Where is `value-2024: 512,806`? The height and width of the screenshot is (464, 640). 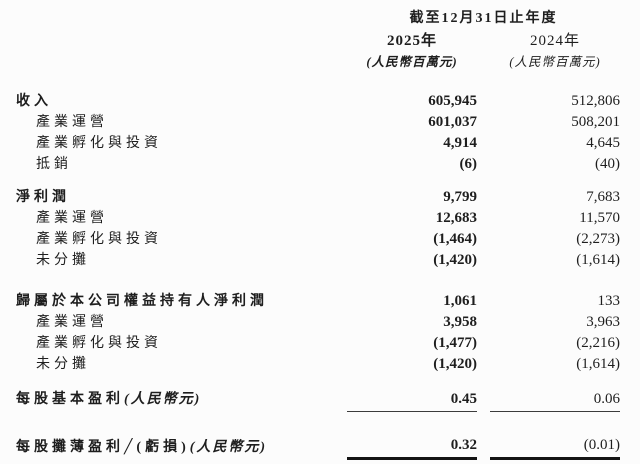
value-2024: 512,806 is located at coordinates (595, 101).